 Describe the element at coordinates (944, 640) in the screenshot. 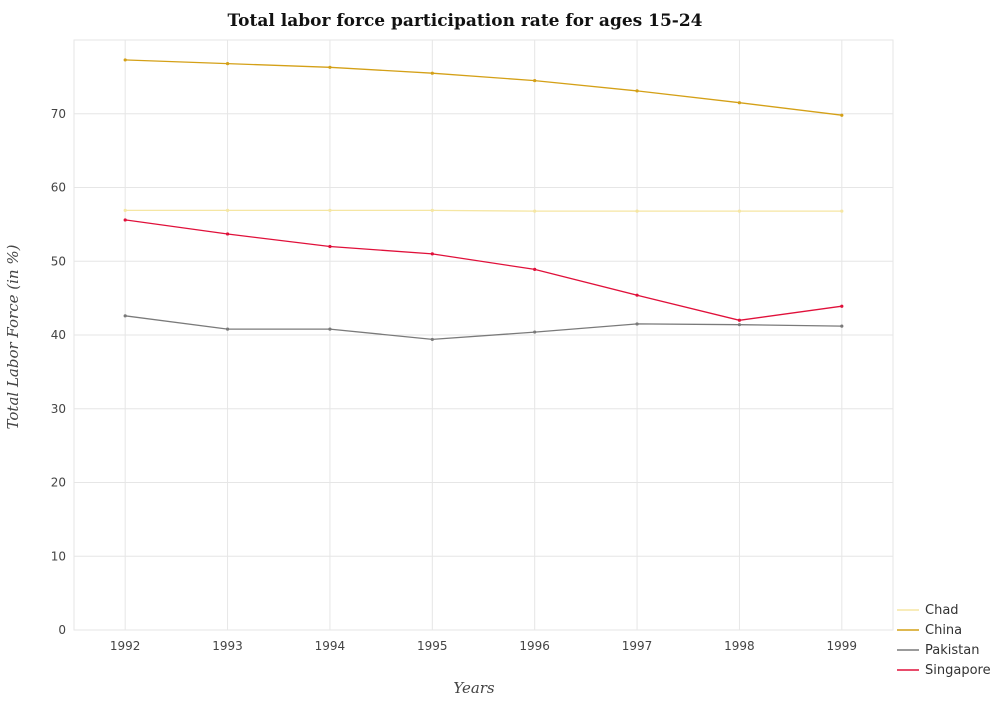

I see `legend: Chad China Pakistan Singapore` at that location.